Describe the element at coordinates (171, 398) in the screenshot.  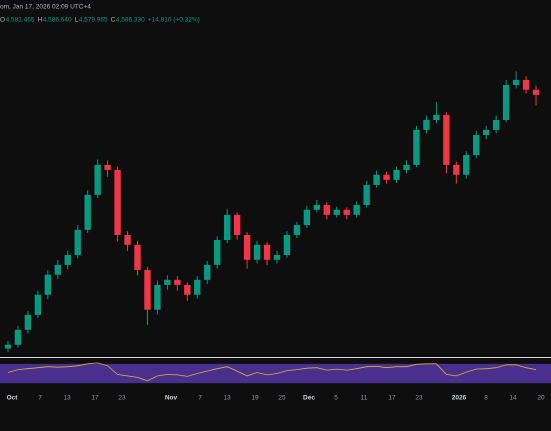
I see `x-tick-label: Nov` at that location.